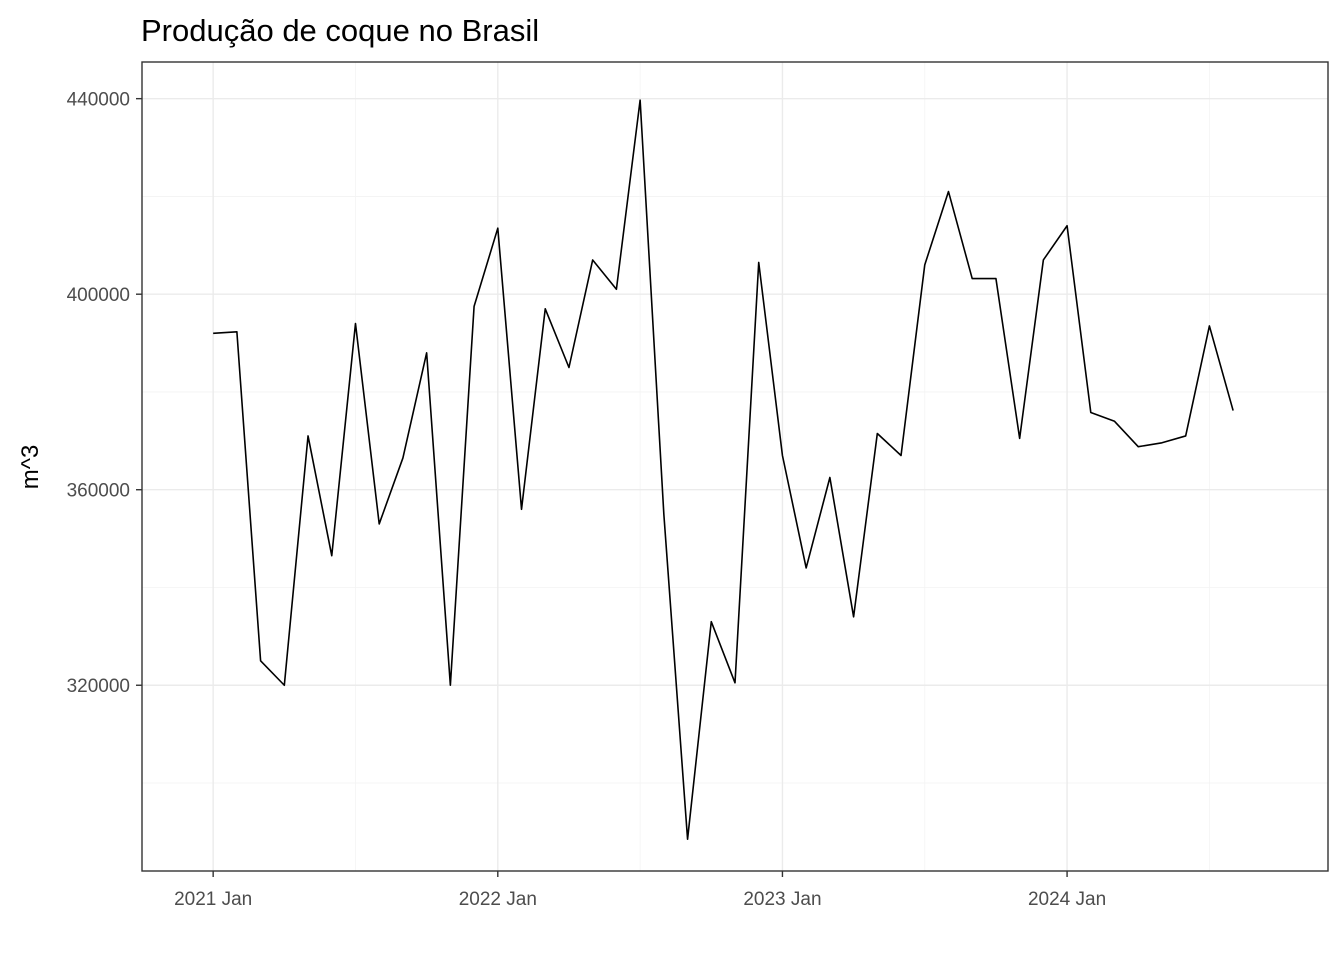  I want to click on x-tick-label: 2024 Jan, so click(1067, 899).